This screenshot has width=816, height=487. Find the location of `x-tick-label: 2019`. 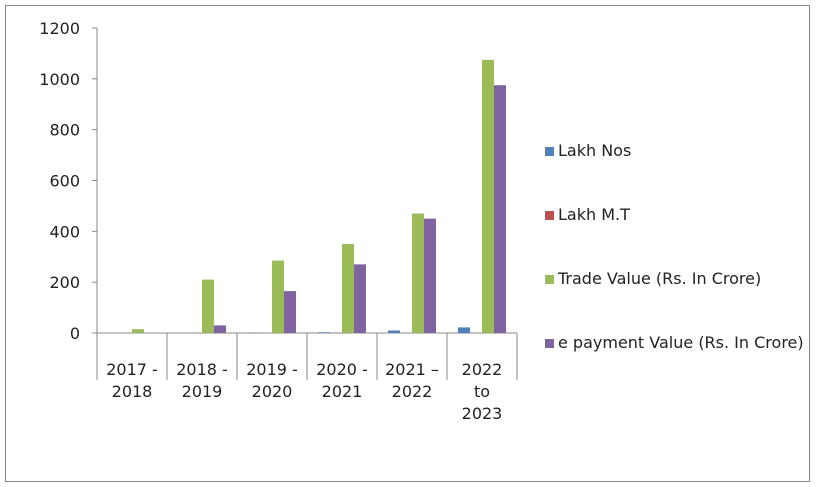

x-tick-label: 2019 is located at coordinates (202, 391).